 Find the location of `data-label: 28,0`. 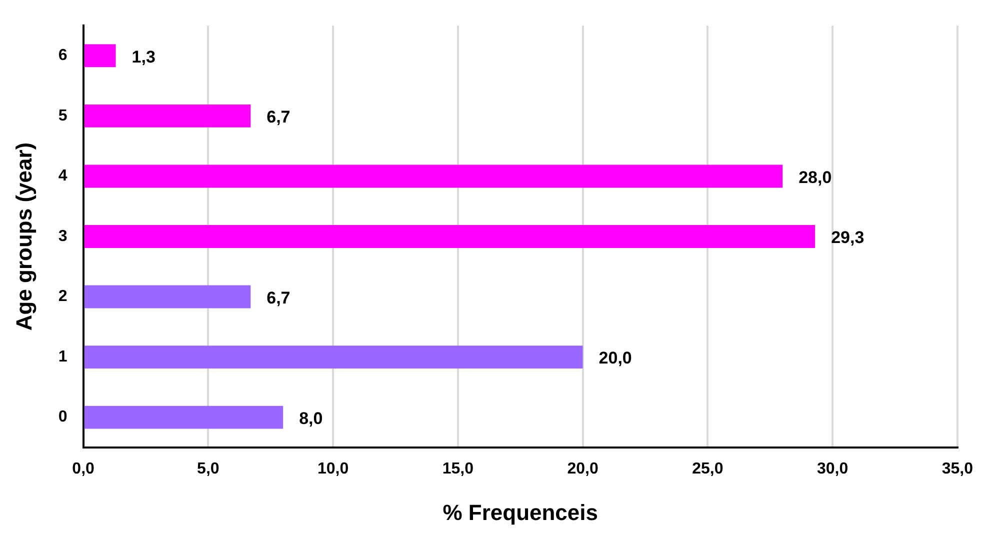

data-label: 28,0 is located at coordinates (815, 177).